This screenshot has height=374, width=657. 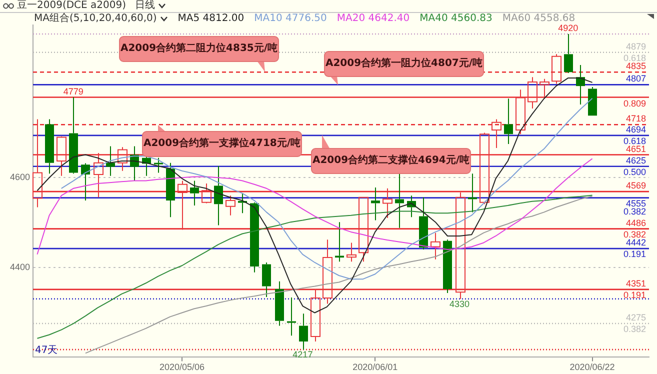 What do you see at coordinates (634, 52) in the screenshot?
I see `ref-line-label: 4879 0.618` at bounding box center [634, 52].